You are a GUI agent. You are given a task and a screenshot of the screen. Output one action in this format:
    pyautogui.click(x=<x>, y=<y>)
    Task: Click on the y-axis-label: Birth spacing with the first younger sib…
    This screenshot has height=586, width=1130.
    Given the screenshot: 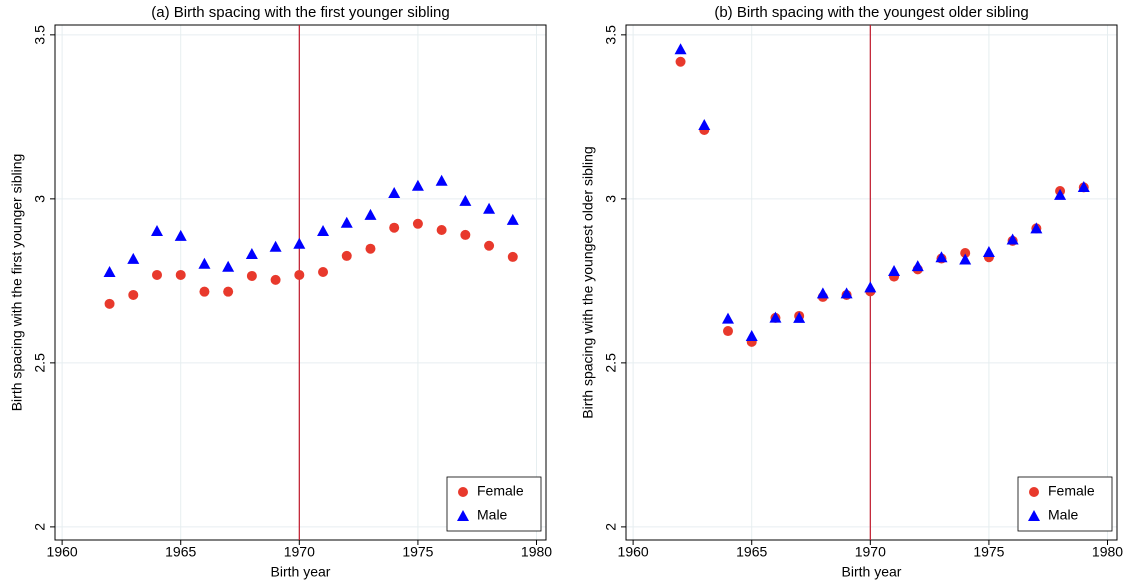 What is the action you would take?
    pyautogui.click(x=17, y=283)
    